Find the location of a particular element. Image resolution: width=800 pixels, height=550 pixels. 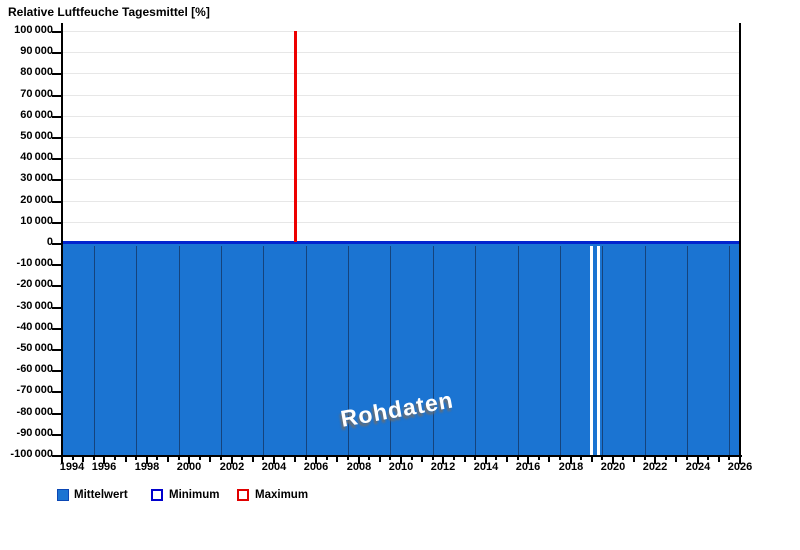

y-axis-tick-label: -90 000 is located at coordinates (34, 433).